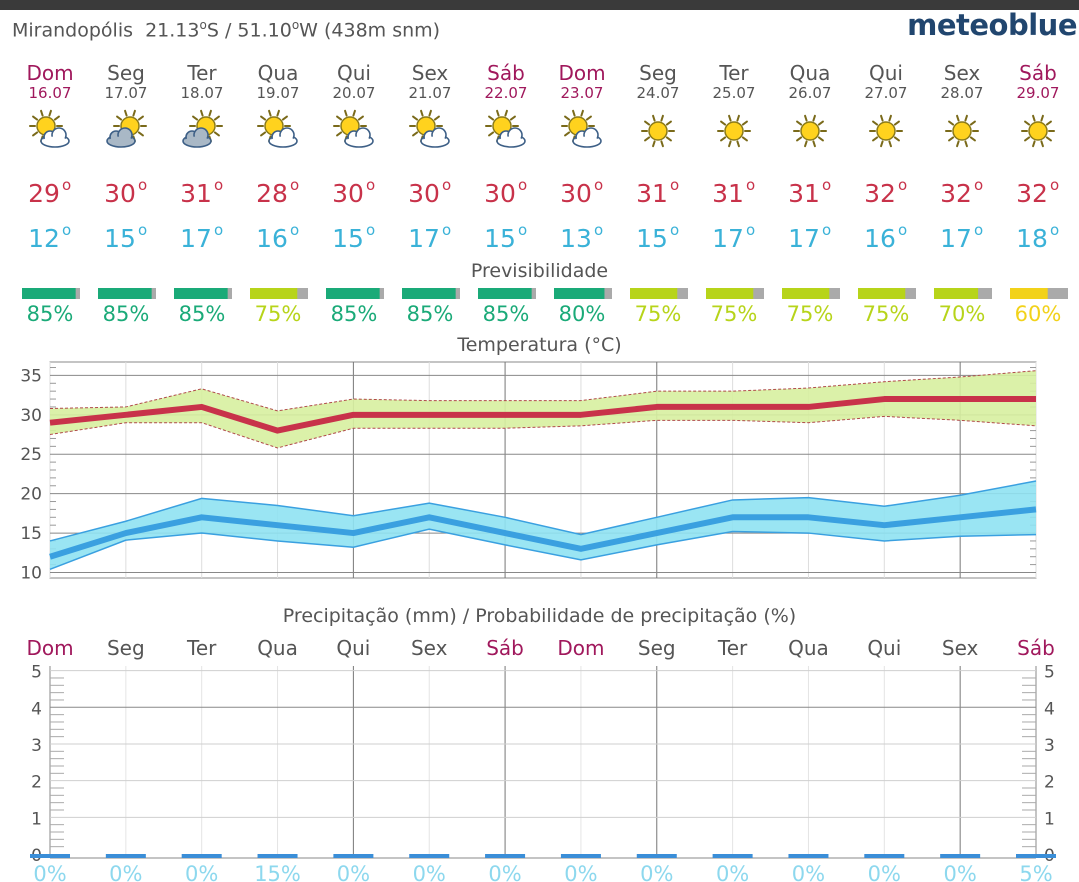 The width and height of the screenshot is (1079, 882). Describe the element at coordinates (960, 648) in the screenshot. I see `precip-day-name: Sex` at that location.